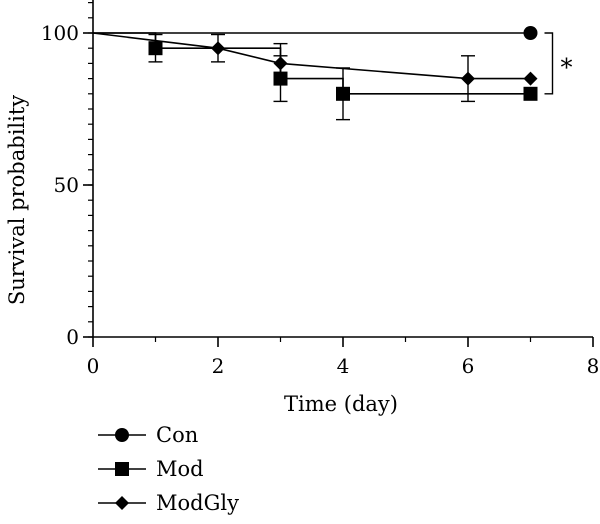 The image size is (600, 524). What do you see at coordinates (93, 366) in the screenshot?
I see `x-tick-label: 0` at bounding box center [93, 366].